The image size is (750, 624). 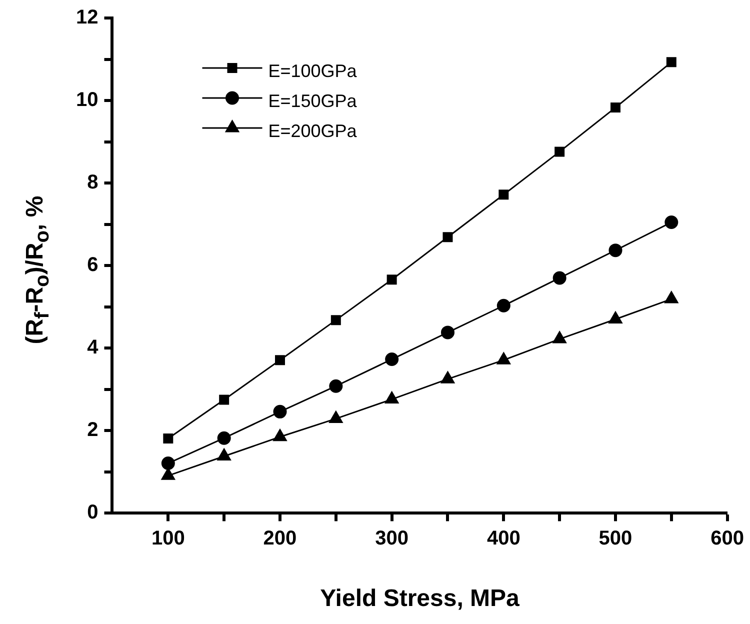 I want to click on y-tick-label: 0, so click(x=92, y=513).